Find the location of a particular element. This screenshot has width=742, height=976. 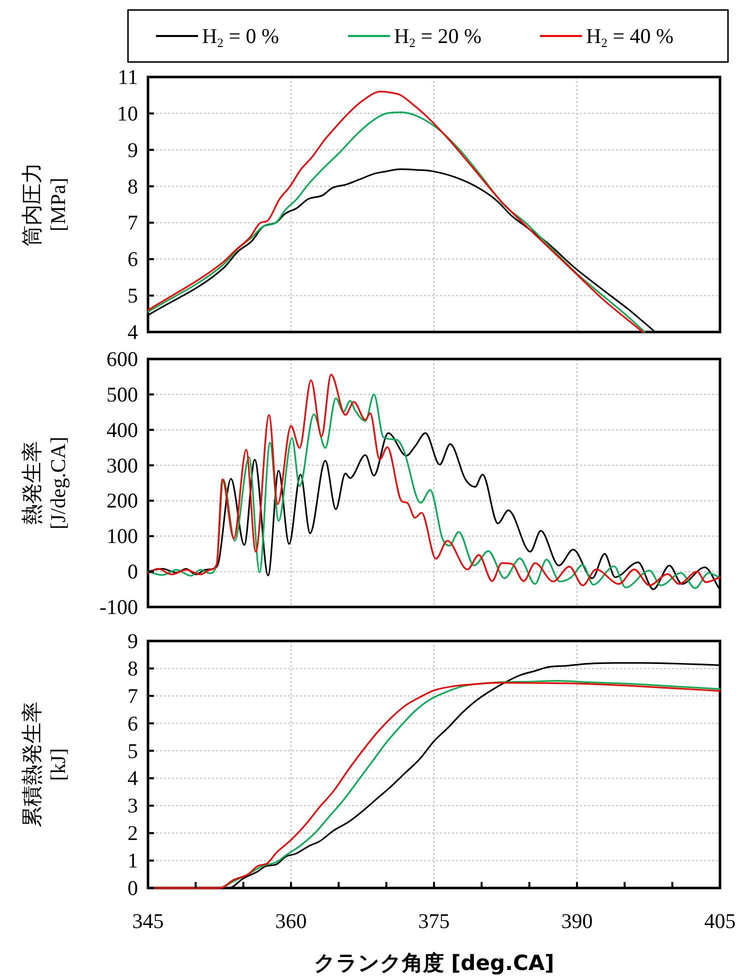

legend-label: H$_{2}$ = 0 % is located at coordinates (241, 37).